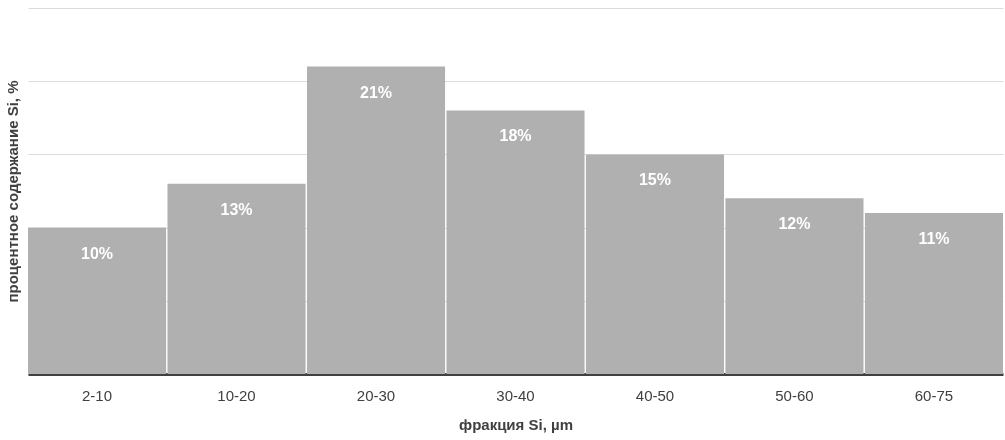 The image size is (1005, 440). Describe the element at coordinates (934, 395) in the screenshot. I see `x-tick-label: 60-75` at that location.